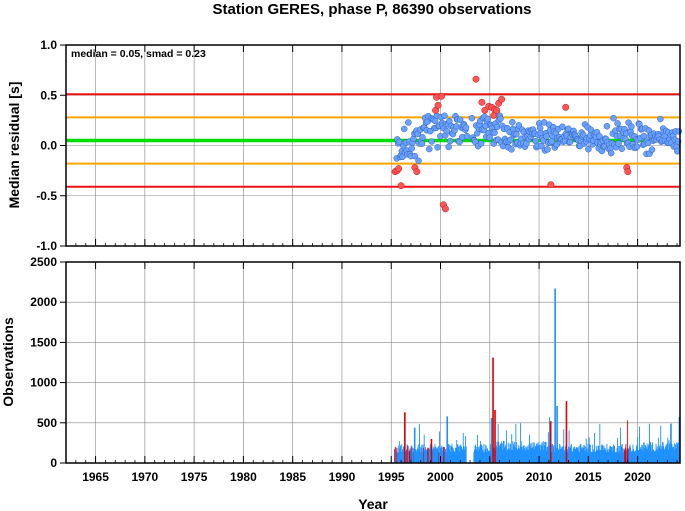 The width and height of the screenshot is (685, 511). I want to click on x-tick-label: 1965, so click(95, 477).